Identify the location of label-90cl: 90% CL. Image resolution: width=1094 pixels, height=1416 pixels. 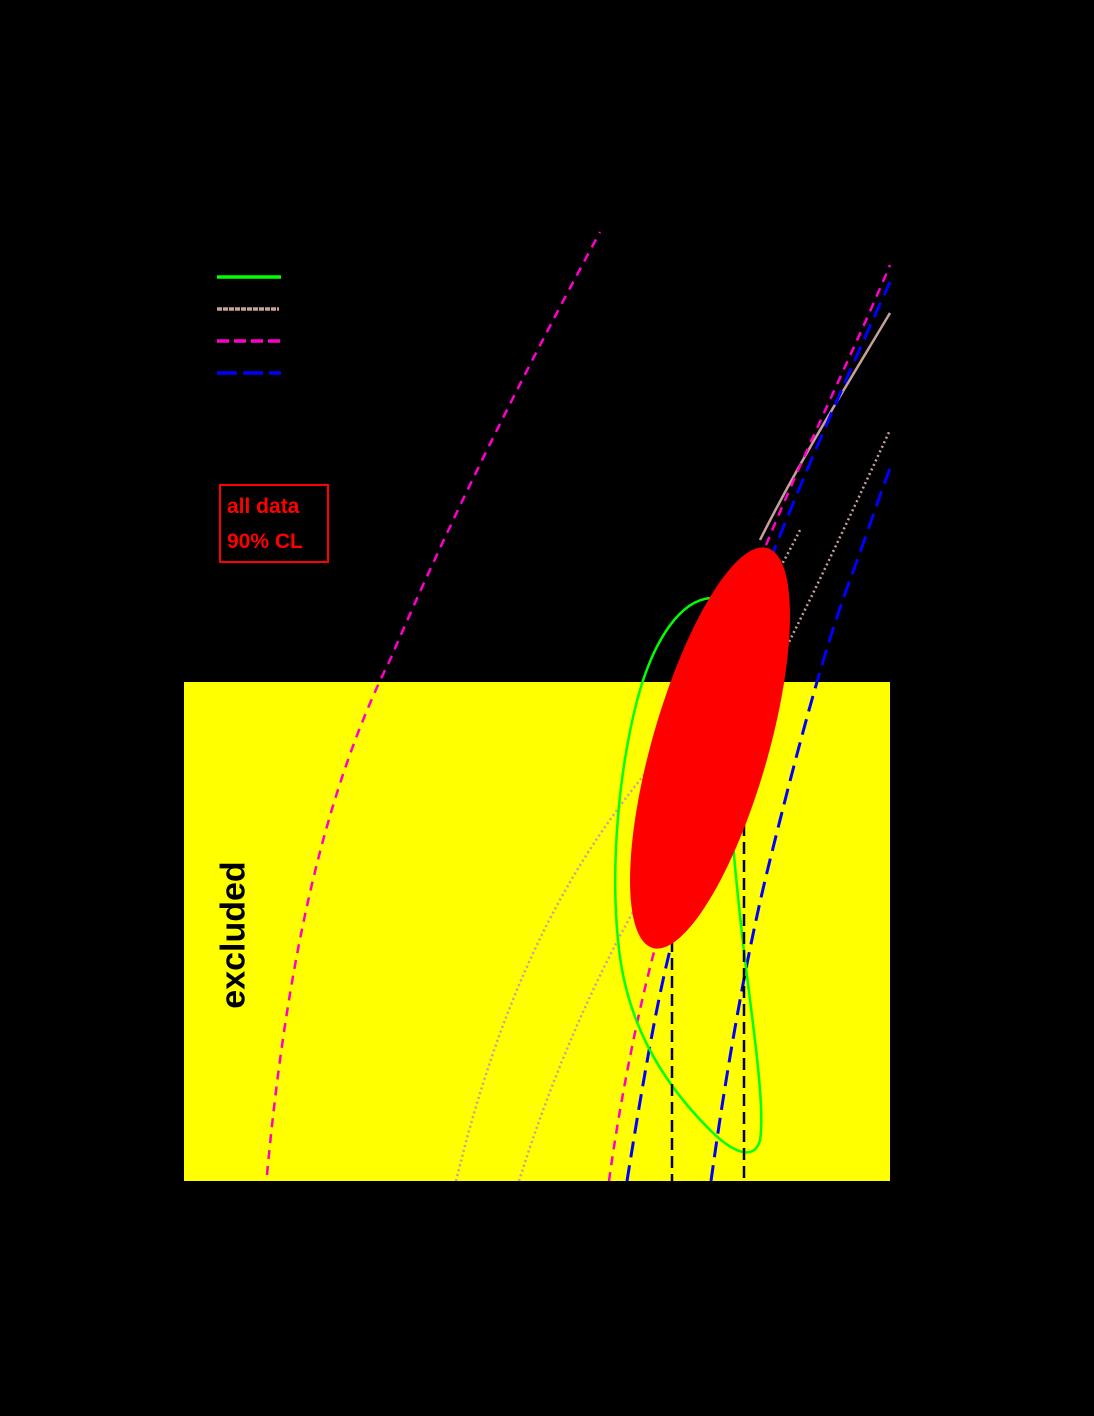
(265, 541).